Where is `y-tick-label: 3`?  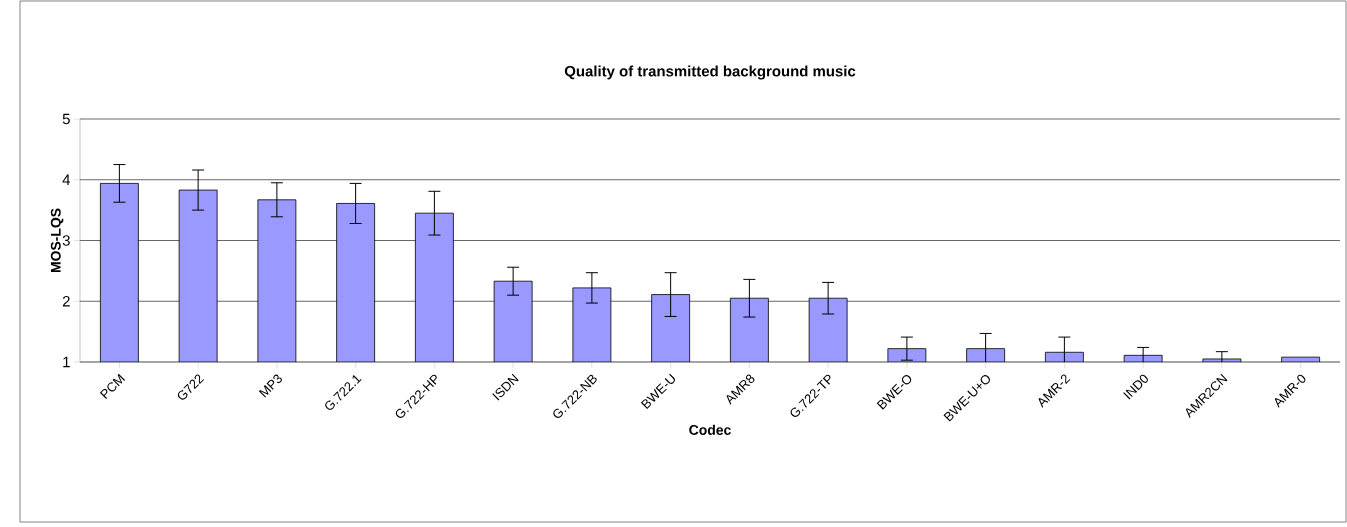
y-tick-label: 3 is located at coordinates (66, 240).